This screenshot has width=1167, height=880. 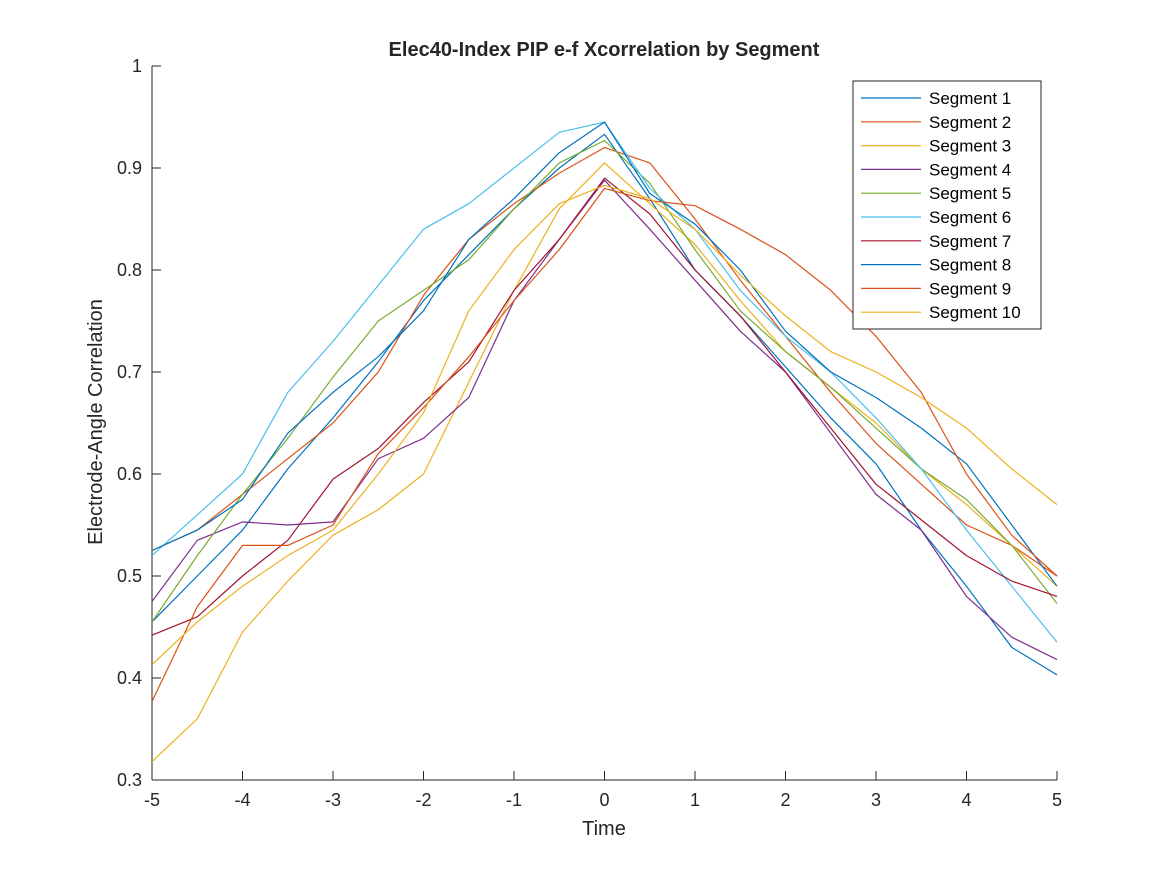 What do you see at coordinates (137, 66) in the screenshot?
I see `y-tick-label: 1` at bounding box center [137, 66].